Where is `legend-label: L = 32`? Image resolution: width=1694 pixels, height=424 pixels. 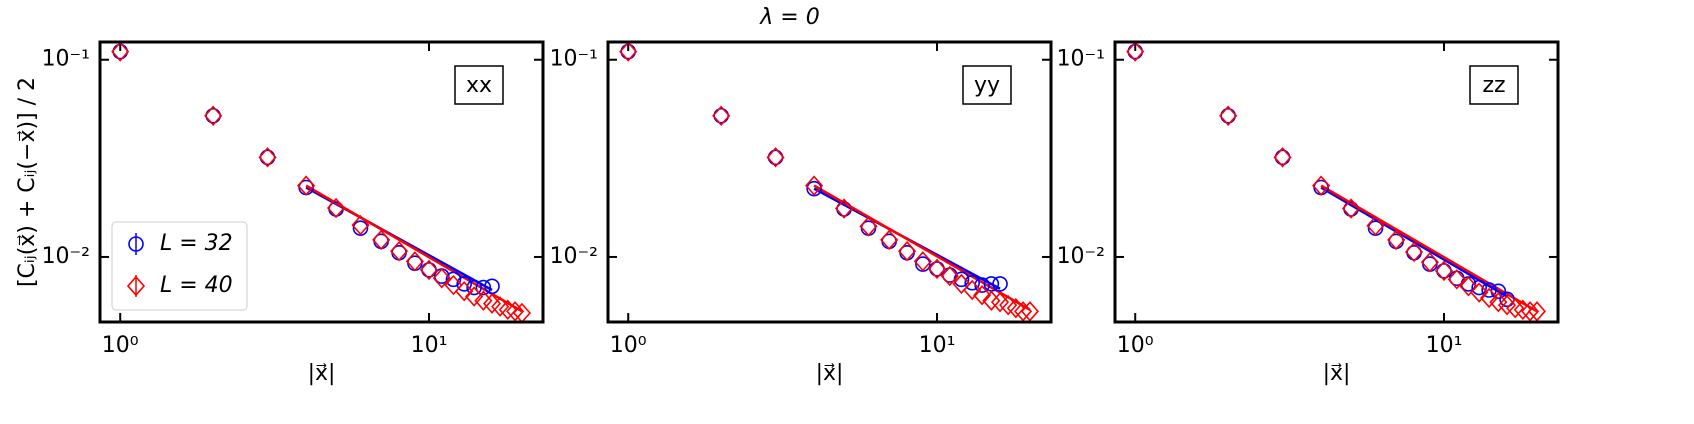
legend-label: L = 32 is located at coordinates (196, 243).